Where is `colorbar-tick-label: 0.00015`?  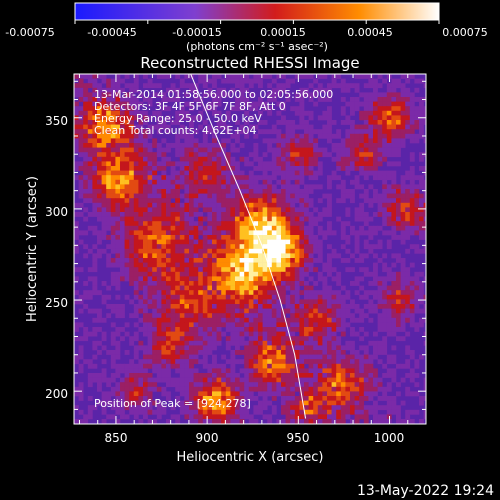 colorbar-tick-label: 0.00015 is located at coordinates (283, 32).